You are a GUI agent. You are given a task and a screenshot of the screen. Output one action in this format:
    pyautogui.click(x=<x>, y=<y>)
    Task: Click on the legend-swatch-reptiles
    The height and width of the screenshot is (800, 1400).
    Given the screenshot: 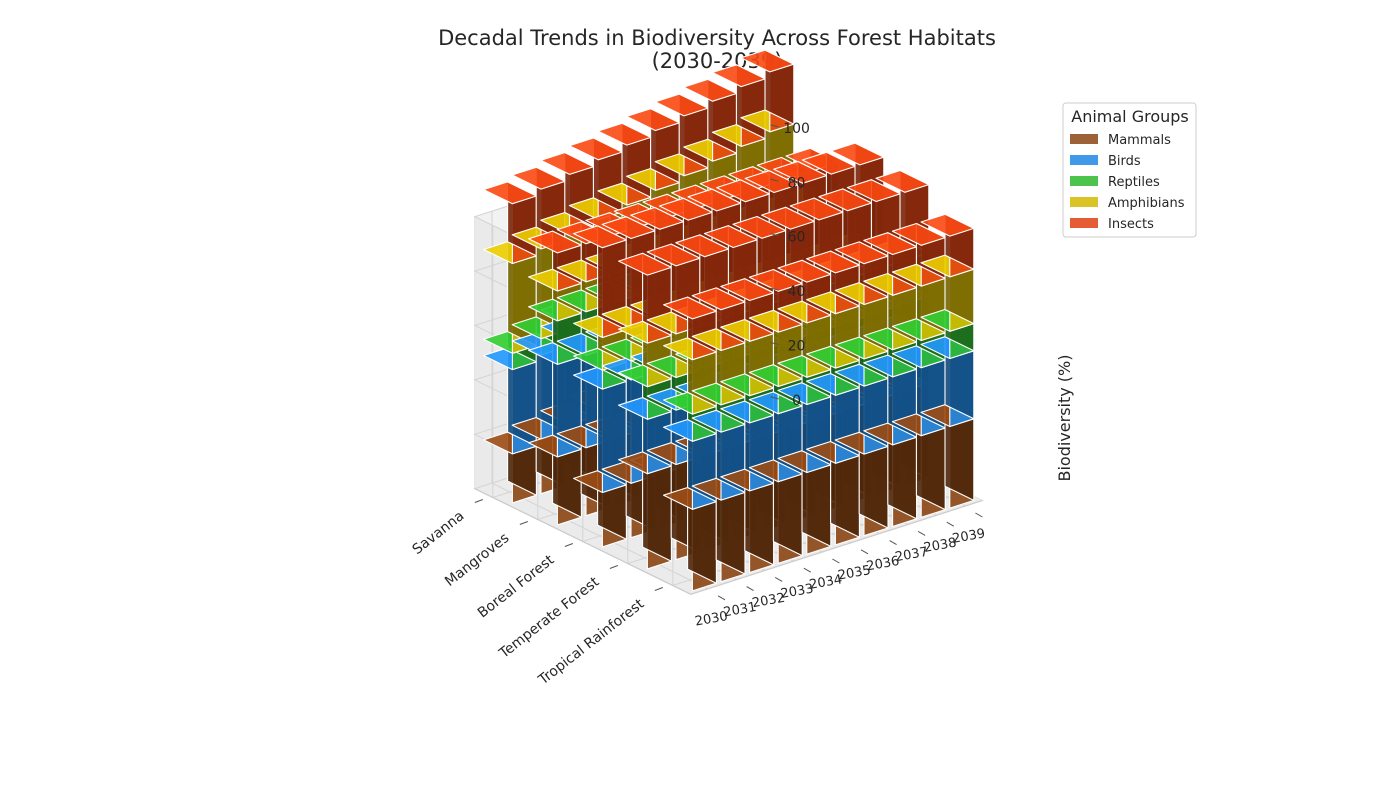 What is the action you would take?
    pyautogui.click(x=1084, y=181)
    